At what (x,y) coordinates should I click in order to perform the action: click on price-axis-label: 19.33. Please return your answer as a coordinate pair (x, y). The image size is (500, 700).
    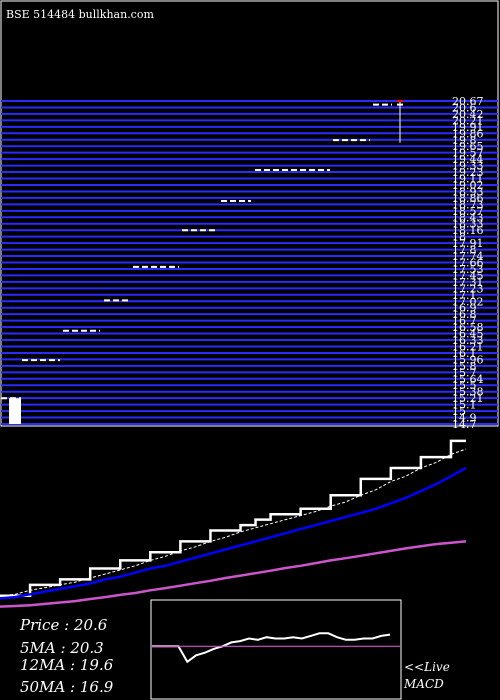
    Looking at the image, I should click on (468, 166).